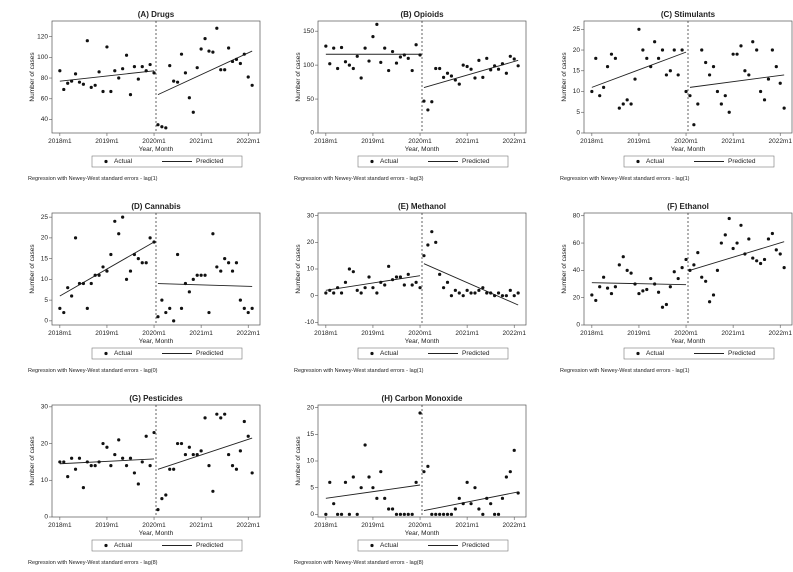 The image size is (793, 572). What do you see at coordinates (45, 443) in the screenshot?
I see `y-tick-label: 20` at bounding box center [45, 443].